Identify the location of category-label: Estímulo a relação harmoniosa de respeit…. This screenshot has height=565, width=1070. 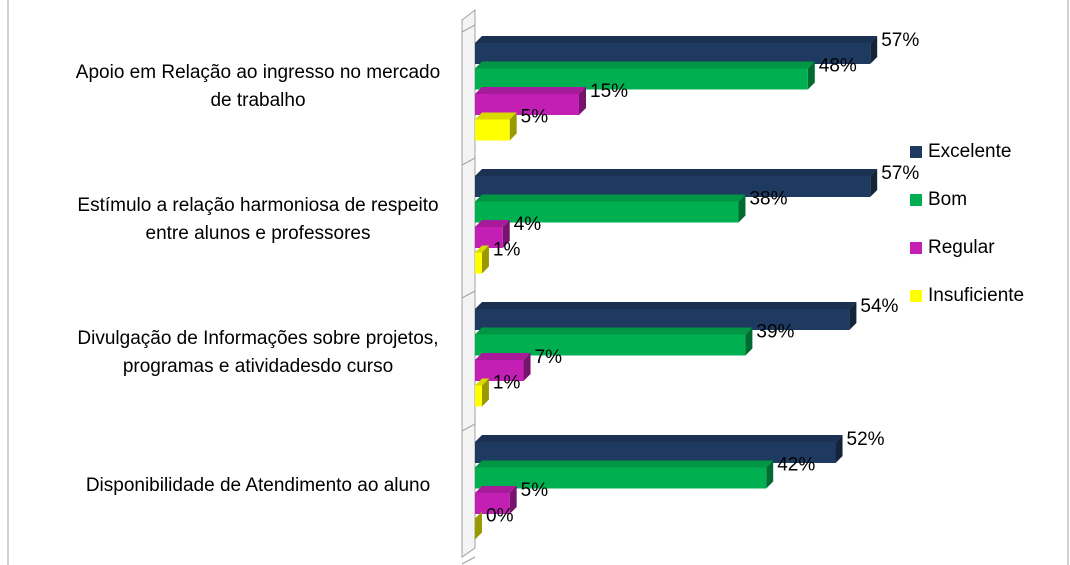
(258, 219).